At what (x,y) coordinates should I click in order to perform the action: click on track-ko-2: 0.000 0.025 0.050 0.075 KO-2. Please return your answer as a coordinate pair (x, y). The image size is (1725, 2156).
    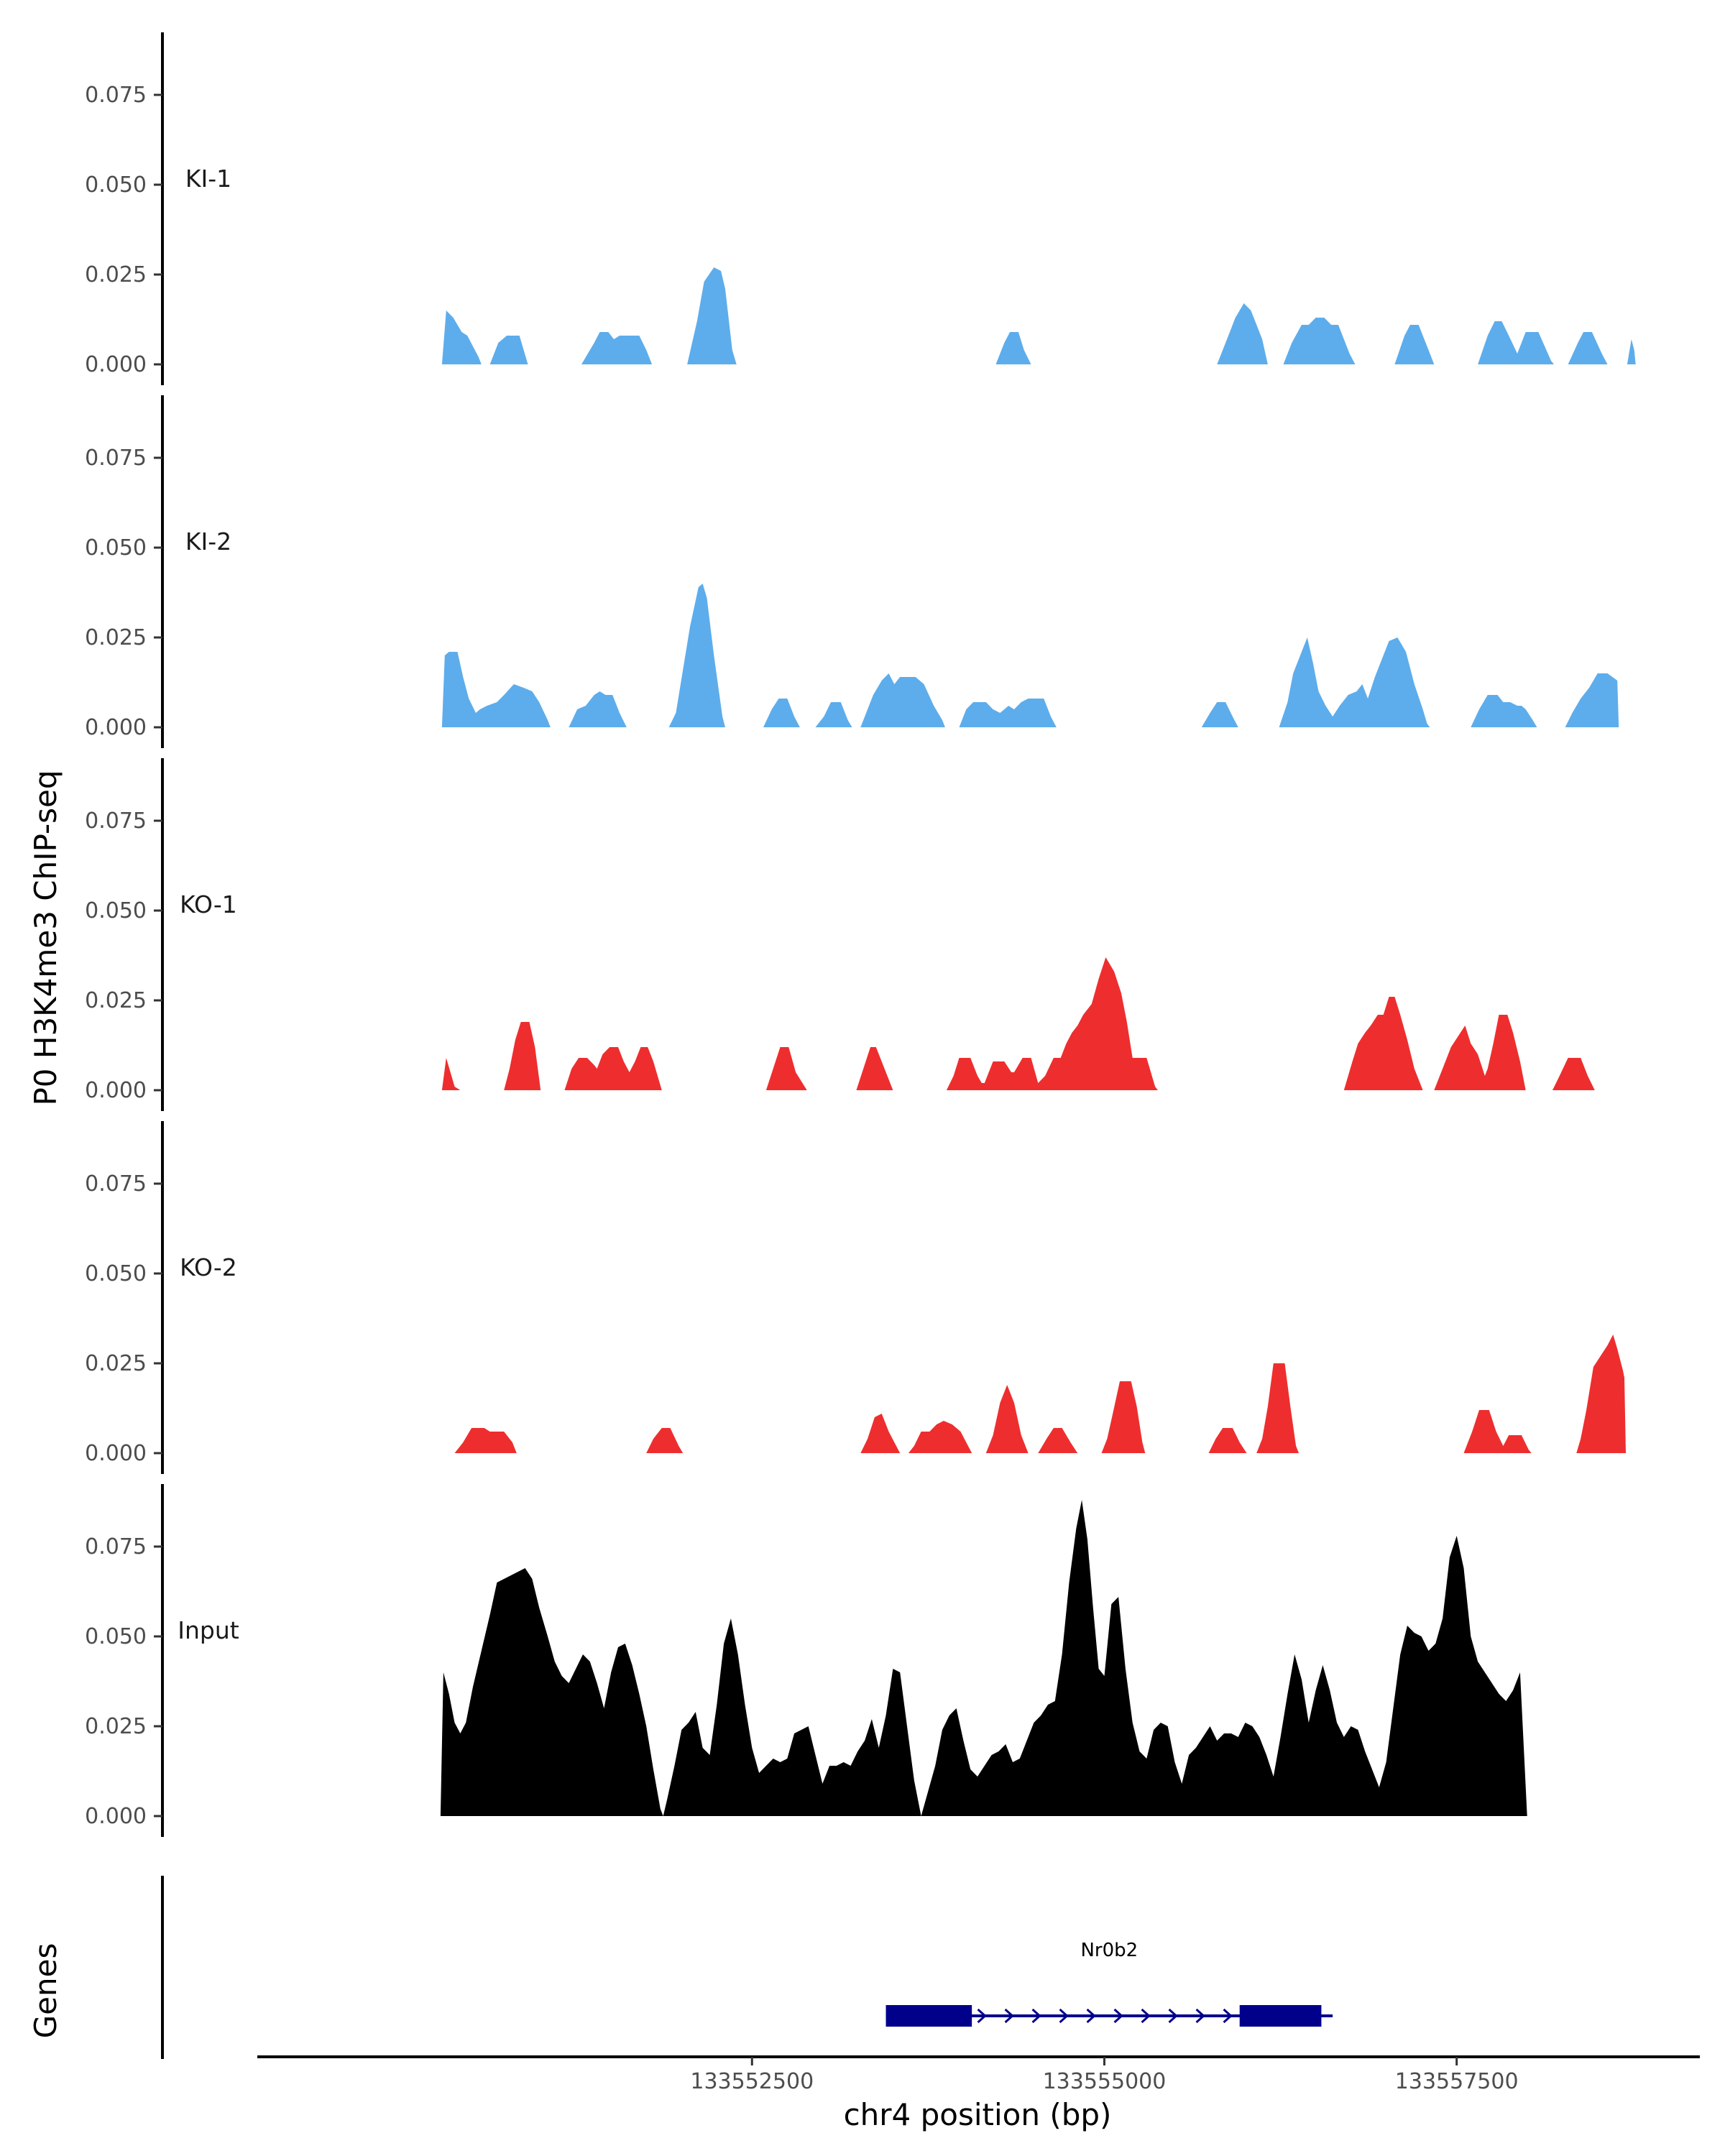
    Looking at the image, I should click on (855, 1297).